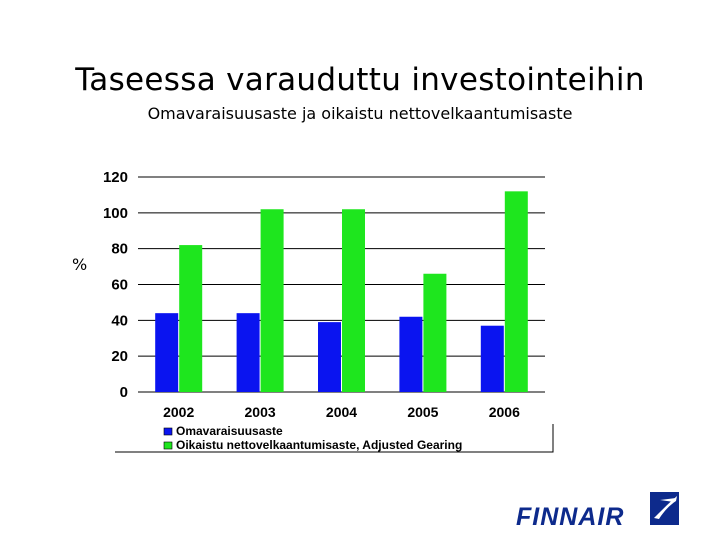 The image size is (720, 540). What do you see at coordinates (229, 431) in the screenshot?
I see `legend-label-0: Omavaraisuusaste` at bounding box center [229, 431].